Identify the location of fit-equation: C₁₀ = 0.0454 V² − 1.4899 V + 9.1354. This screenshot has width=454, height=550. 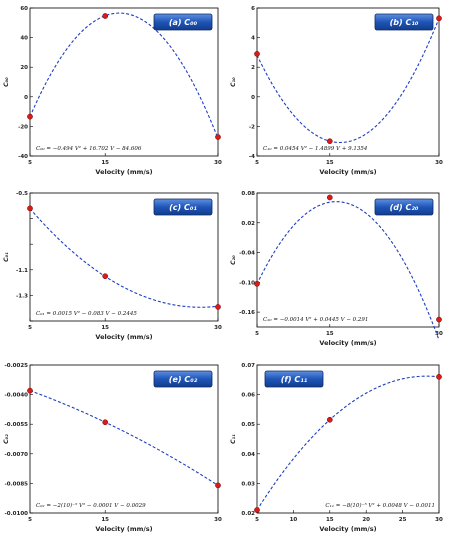
(315, 148).